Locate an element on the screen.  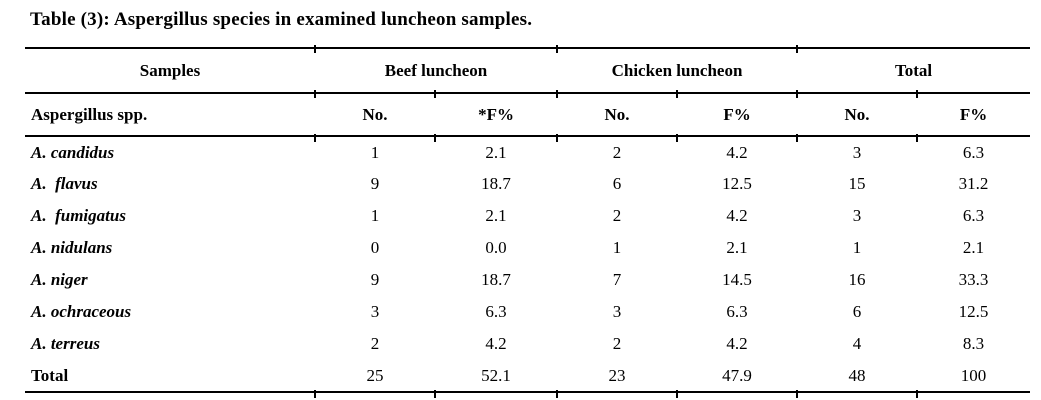
total-row-label: Total is located at coordinates (50, 375).